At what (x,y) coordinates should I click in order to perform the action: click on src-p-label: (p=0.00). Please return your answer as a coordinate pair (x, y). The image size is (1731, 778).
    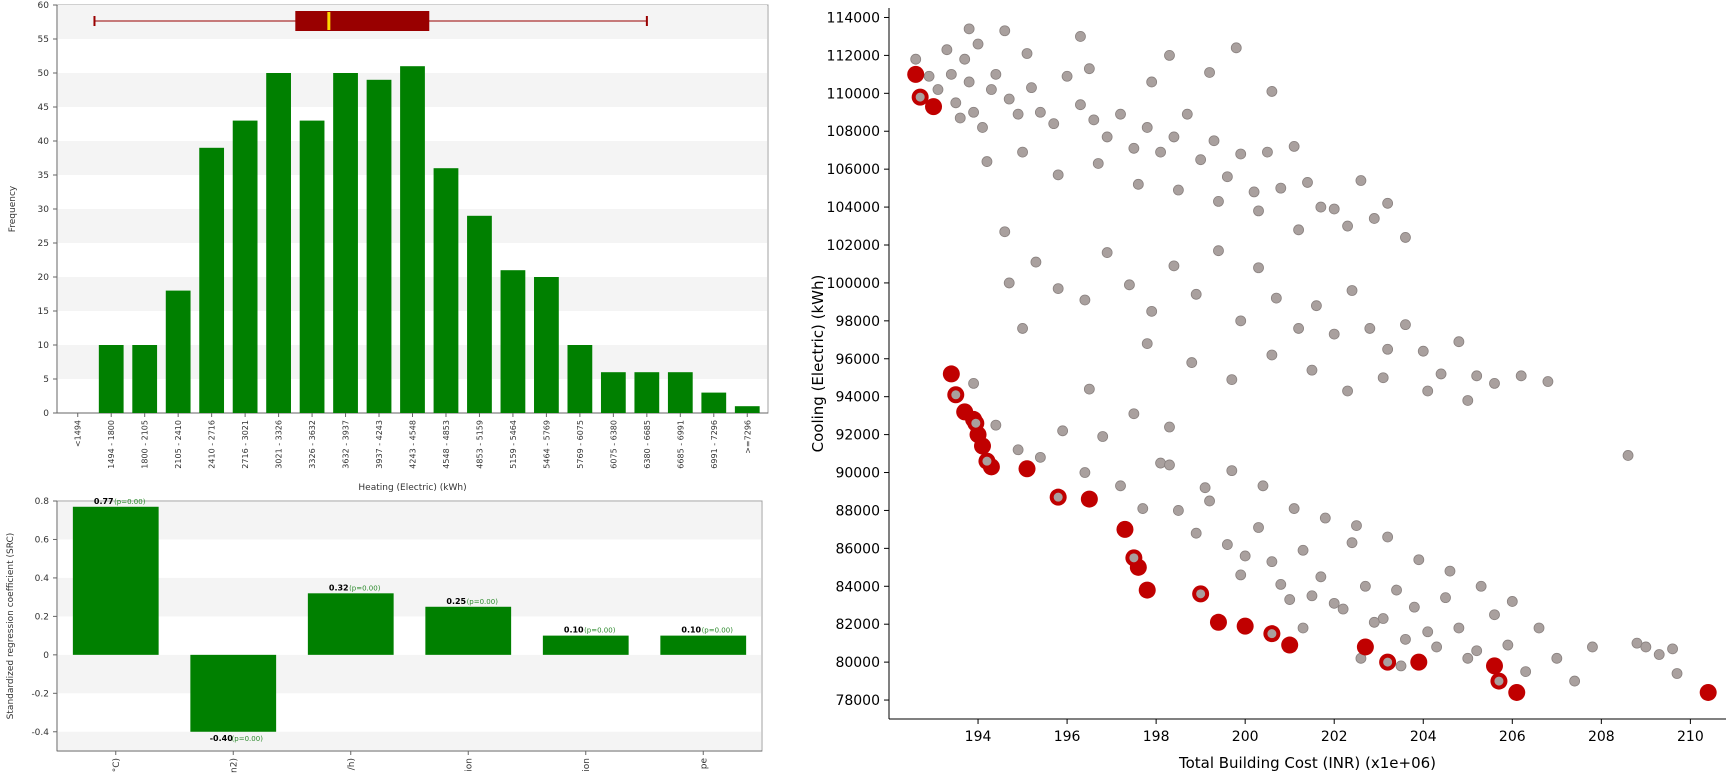
    Looking at the image, I should click on (365, 588).